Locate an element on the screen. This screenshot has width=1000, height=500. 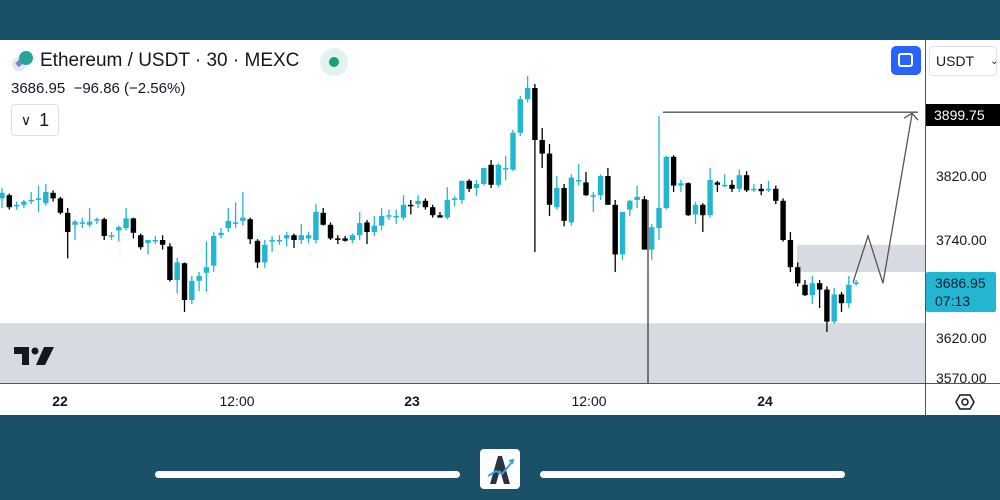
fullscreen-icon is located at coordinates (905, 60).